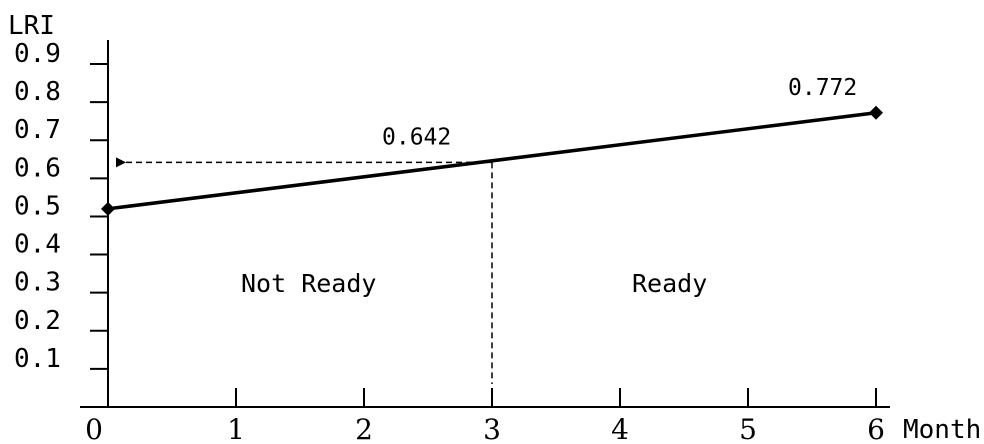 Image resolution: width=984 pixels, height=444 pixels. What do you see at coordinates (669, 283) in the screenshot?
I see `region-label-ready: Ready` at bounding box center [669, 283].